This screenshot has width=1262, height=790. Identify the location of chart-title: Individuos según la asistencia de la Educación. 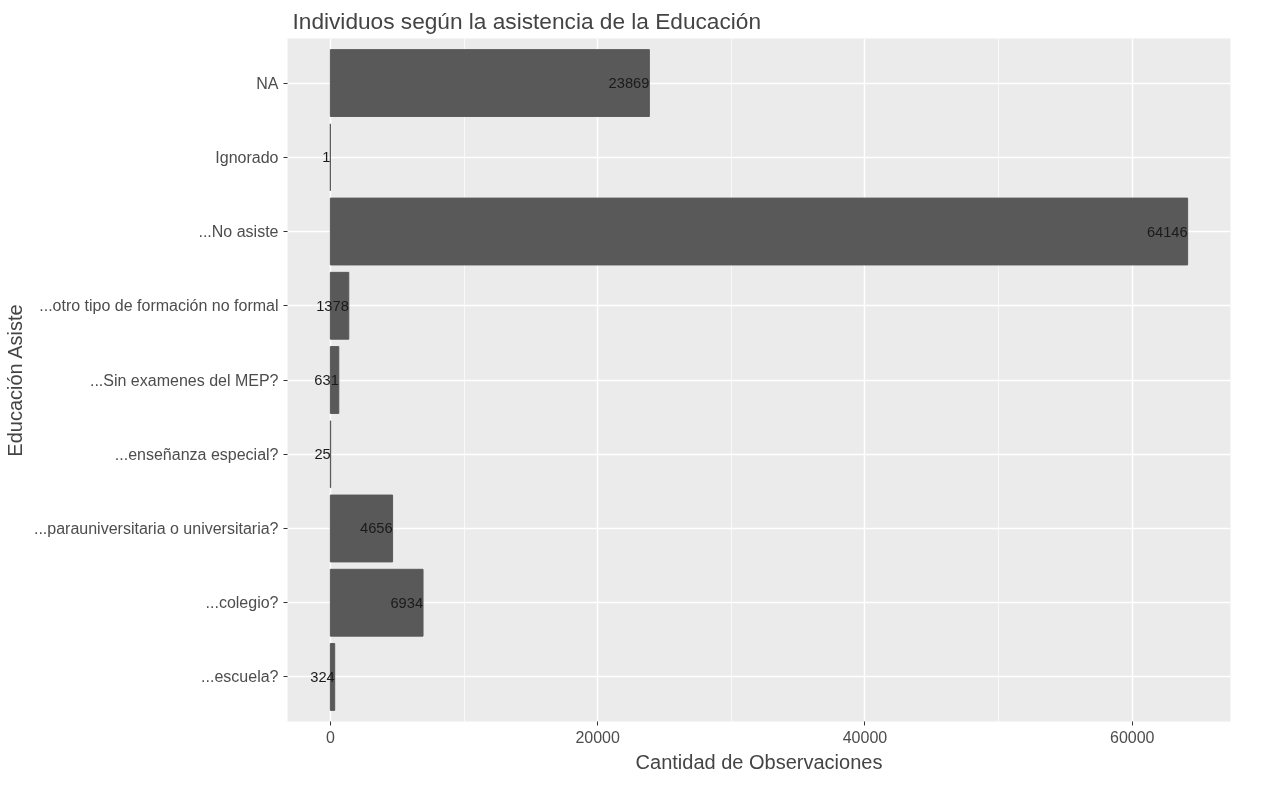
(527, 20).